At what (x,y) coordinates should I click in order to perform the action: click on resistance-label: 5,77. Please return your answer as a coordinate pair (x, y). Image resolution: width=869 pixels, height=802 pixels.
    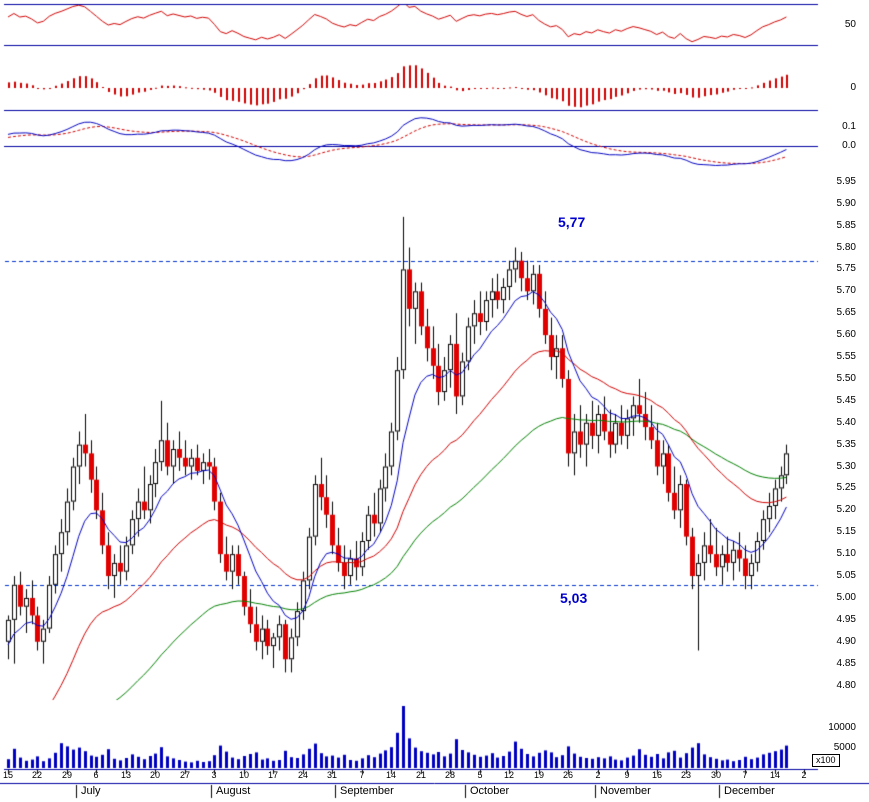
    Looking at the image, I should click on (572, 222).